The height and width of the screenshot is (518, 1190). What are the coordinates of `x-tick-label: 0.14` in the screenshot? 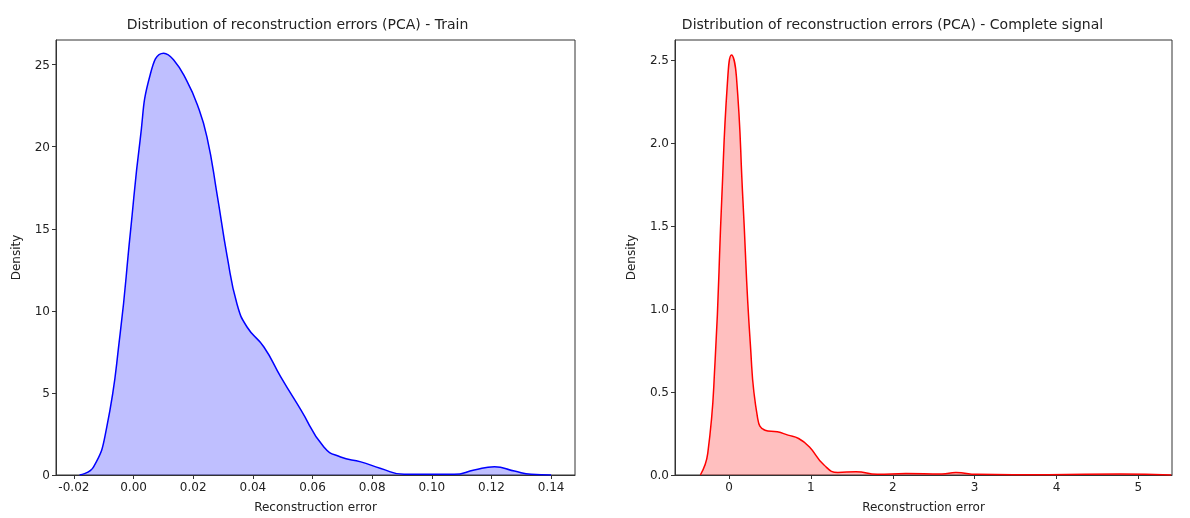 It's located at (551, 487).